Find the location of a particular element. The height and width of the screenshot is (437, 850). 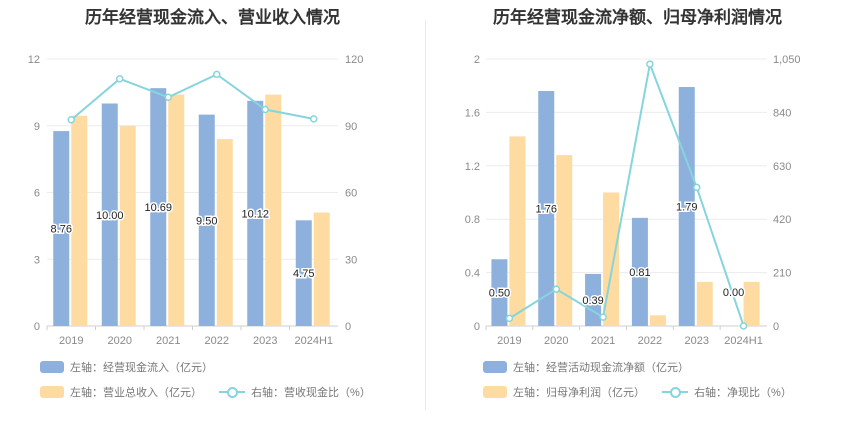

data-label: 10.12 is located at coordinates (255, 214).